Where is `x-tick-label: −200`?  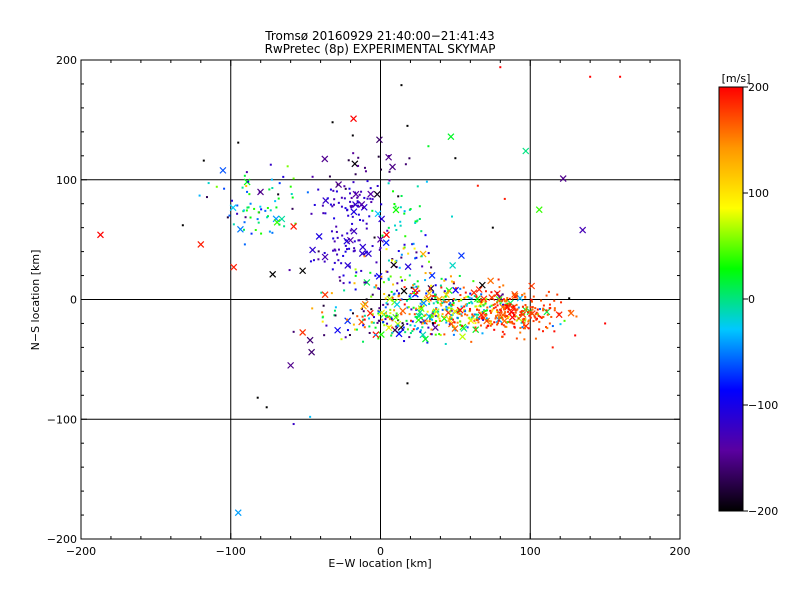
x-tick-label: −200 is located at coordinates (81, 551).